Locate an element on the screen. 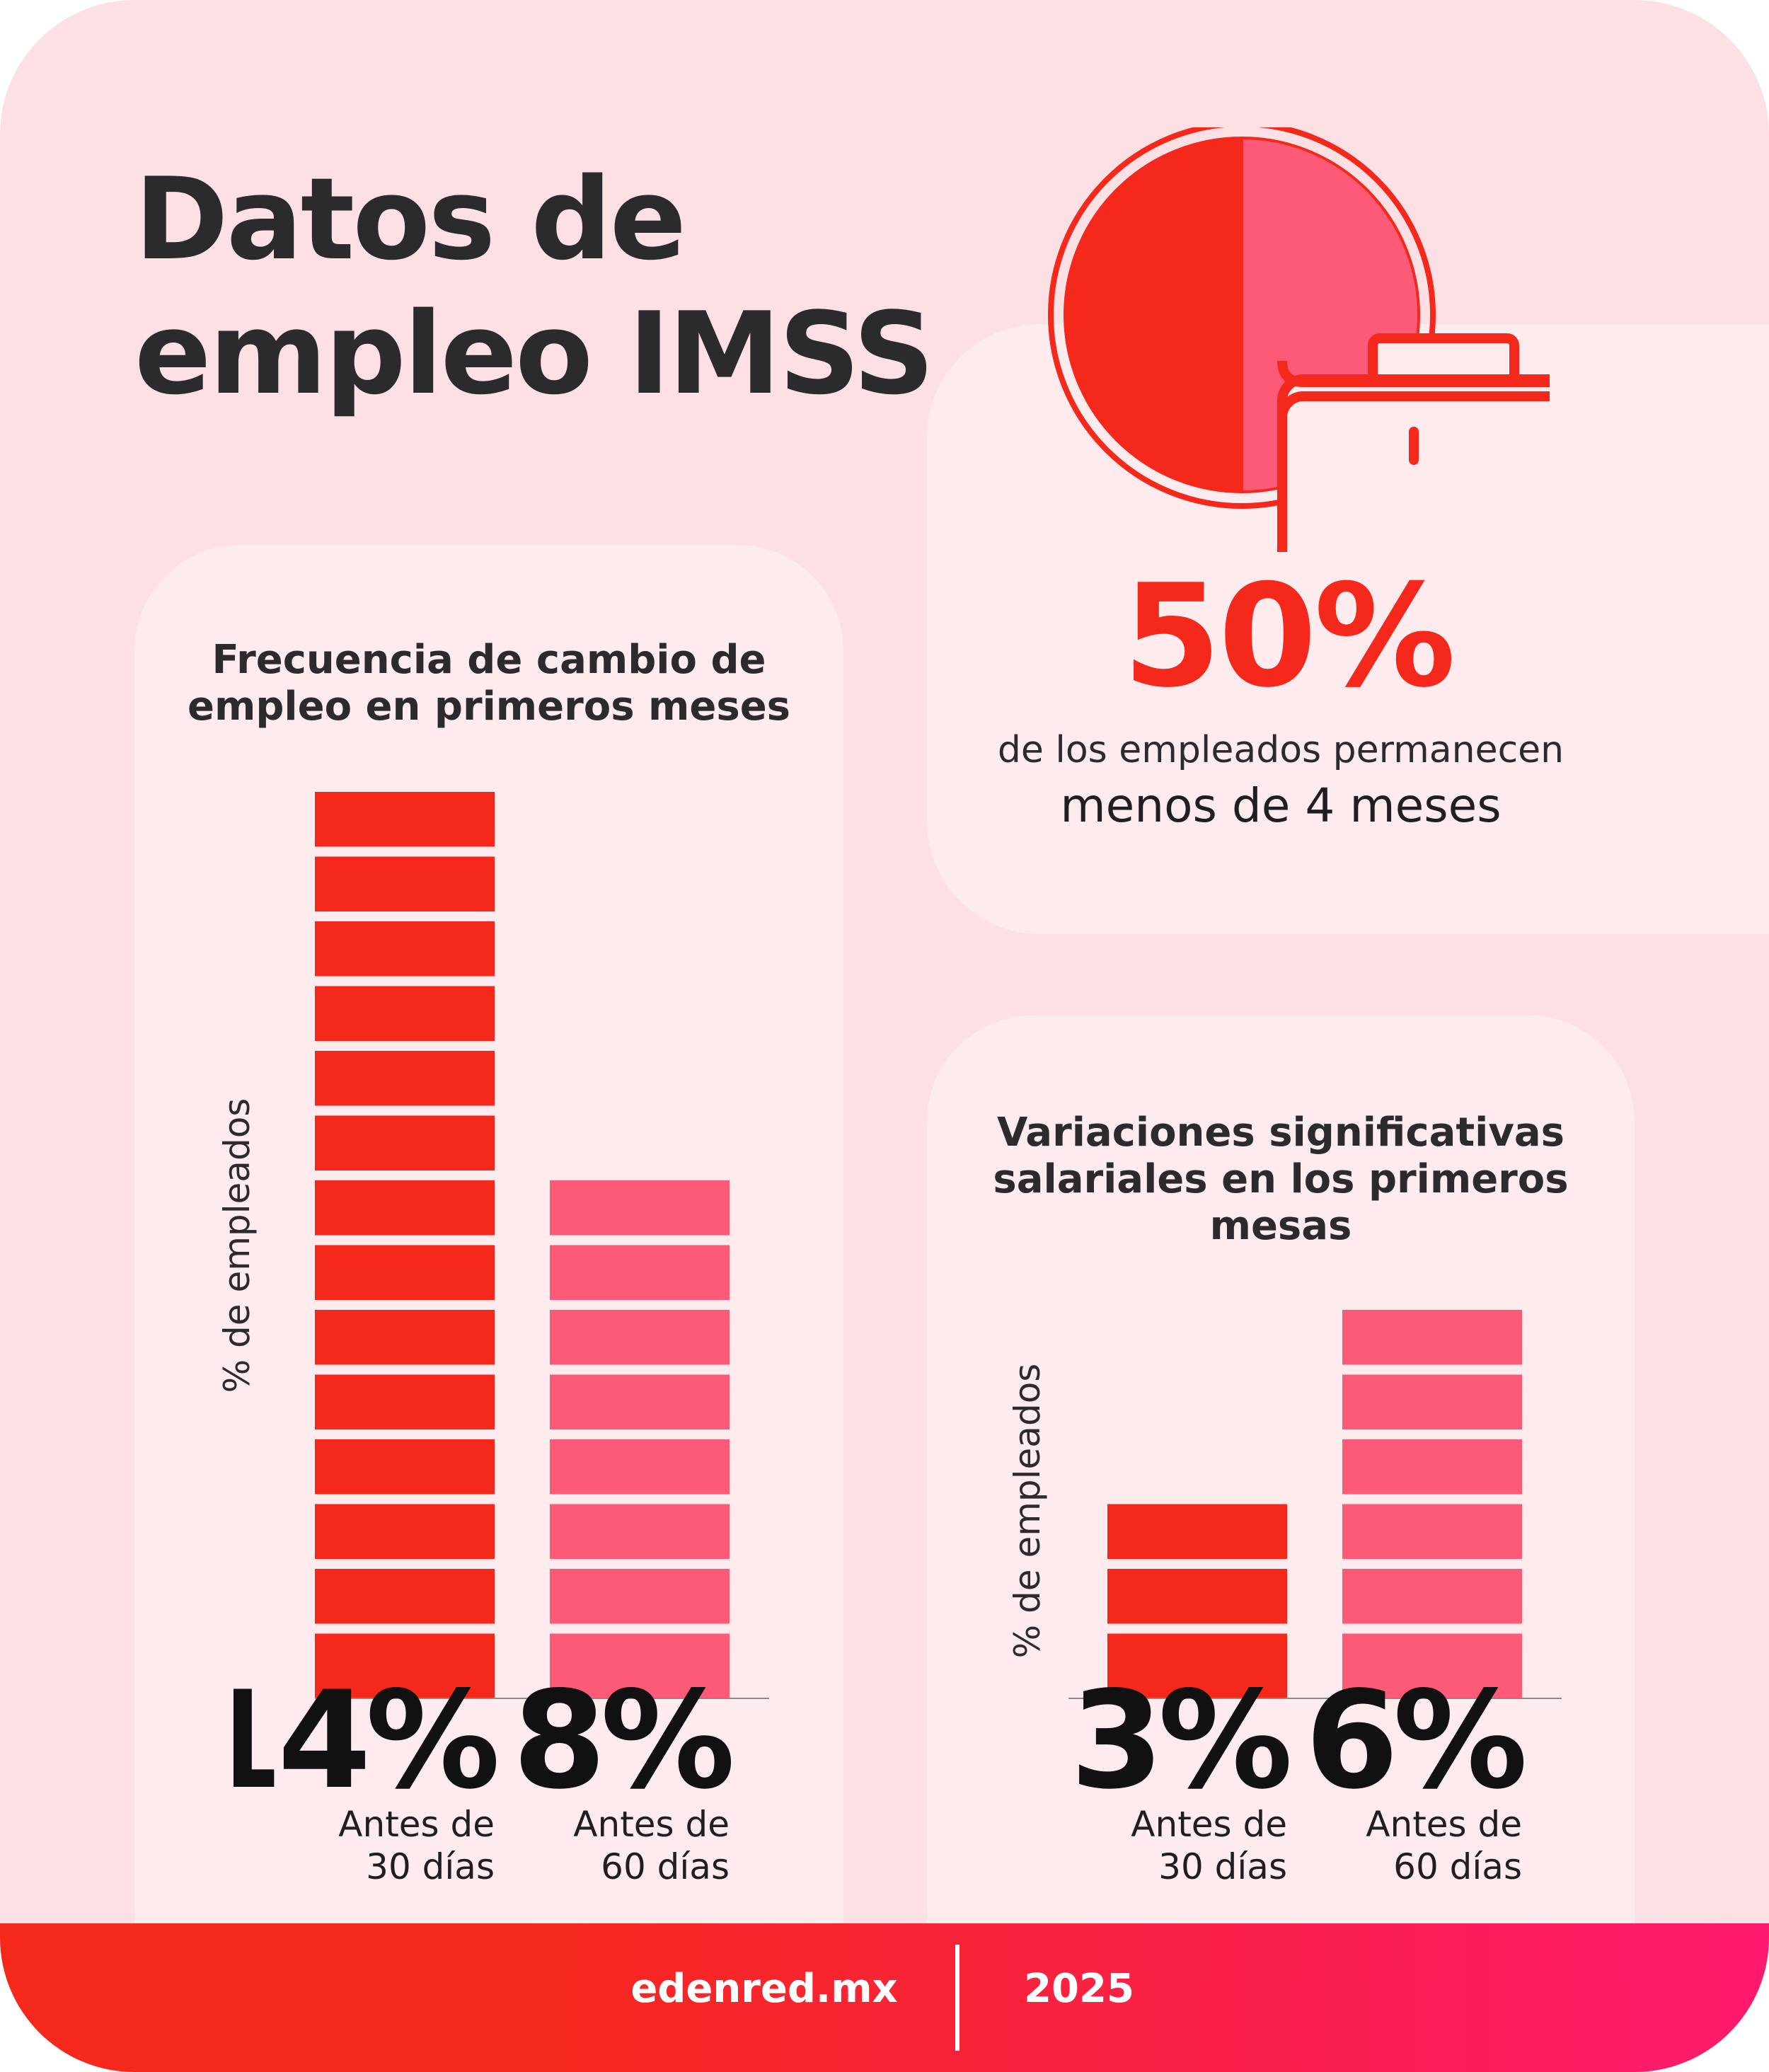 The width and height of the screenshot is (1769, 2072). chart-1-title-line-2: empleo en primeros meses is located at coordinates (489, 707).